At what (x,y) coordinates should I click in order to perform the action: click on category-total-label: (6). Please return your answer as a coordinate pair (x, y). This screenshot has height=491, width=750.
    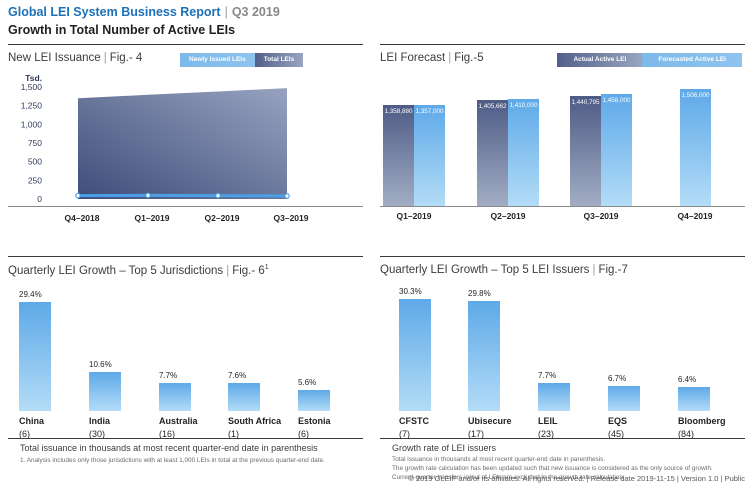
    Looking at the image, I should click on (303, 434).